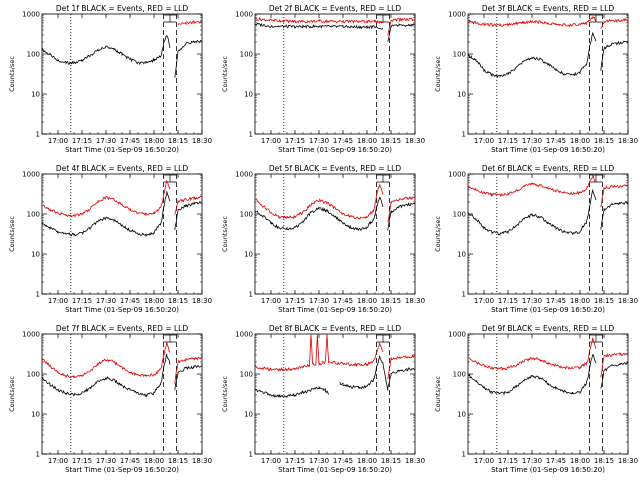 Image resolution: width=640 pixels, height=484 pixels. I want to click on panel-title: Det 8f BLACK = Events, RED = LLD, so click(335, 328).